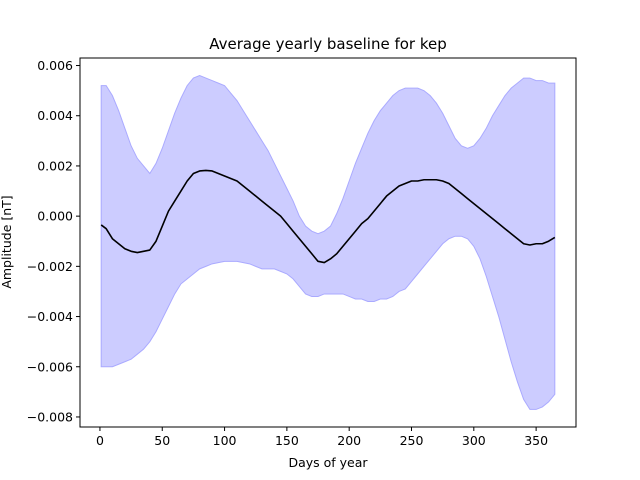  I want to click on x-axis: 0 50 100 150 200 250 300 350, so click(322, 437).